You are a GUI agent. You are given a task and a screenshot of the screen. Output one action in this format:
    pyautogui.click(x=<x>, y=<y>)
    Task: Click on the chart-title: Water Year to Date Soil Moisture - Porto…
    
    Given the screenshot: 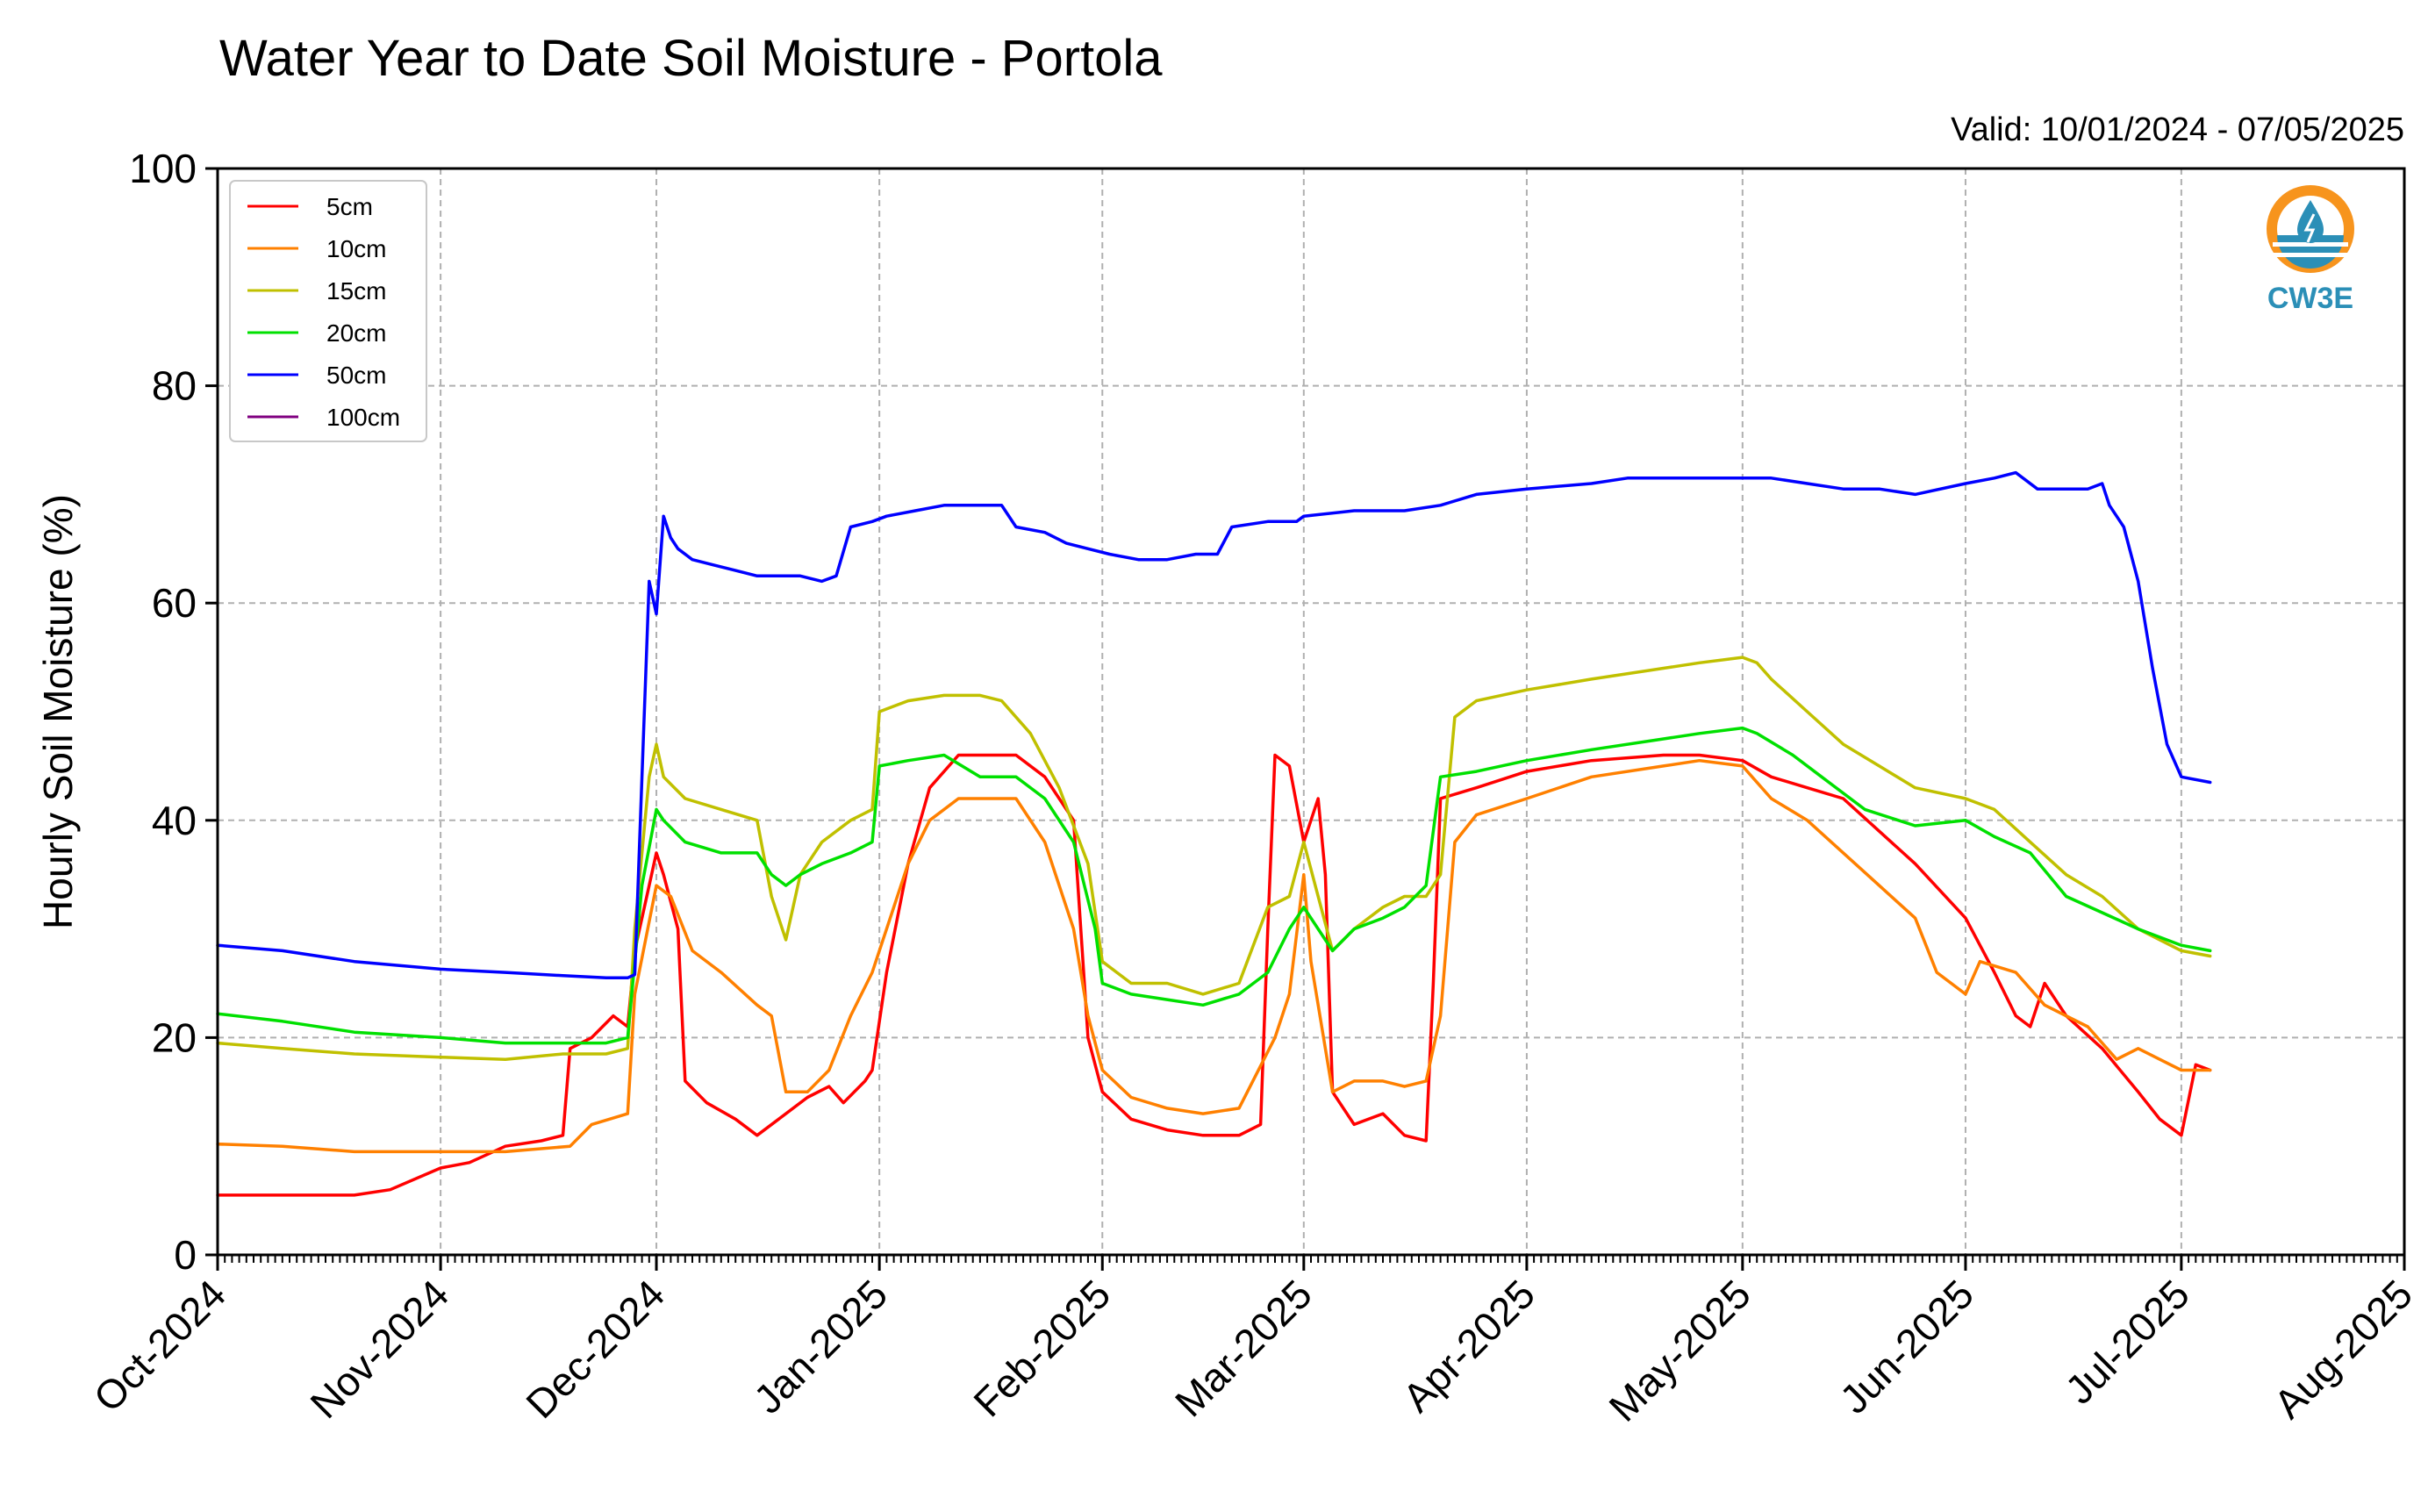 What is the action you would take?
    pyautogui.click(x=691, y=59)
    